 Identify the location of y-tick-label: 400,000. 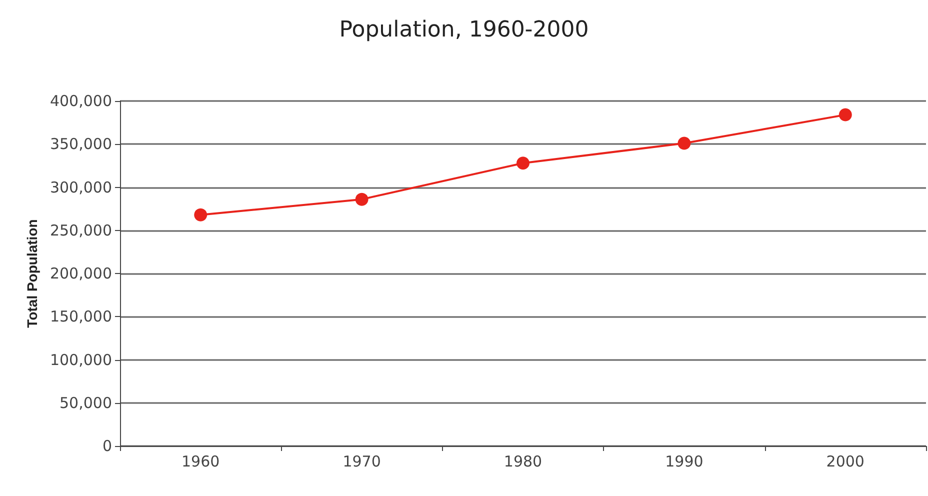
(81, 101).